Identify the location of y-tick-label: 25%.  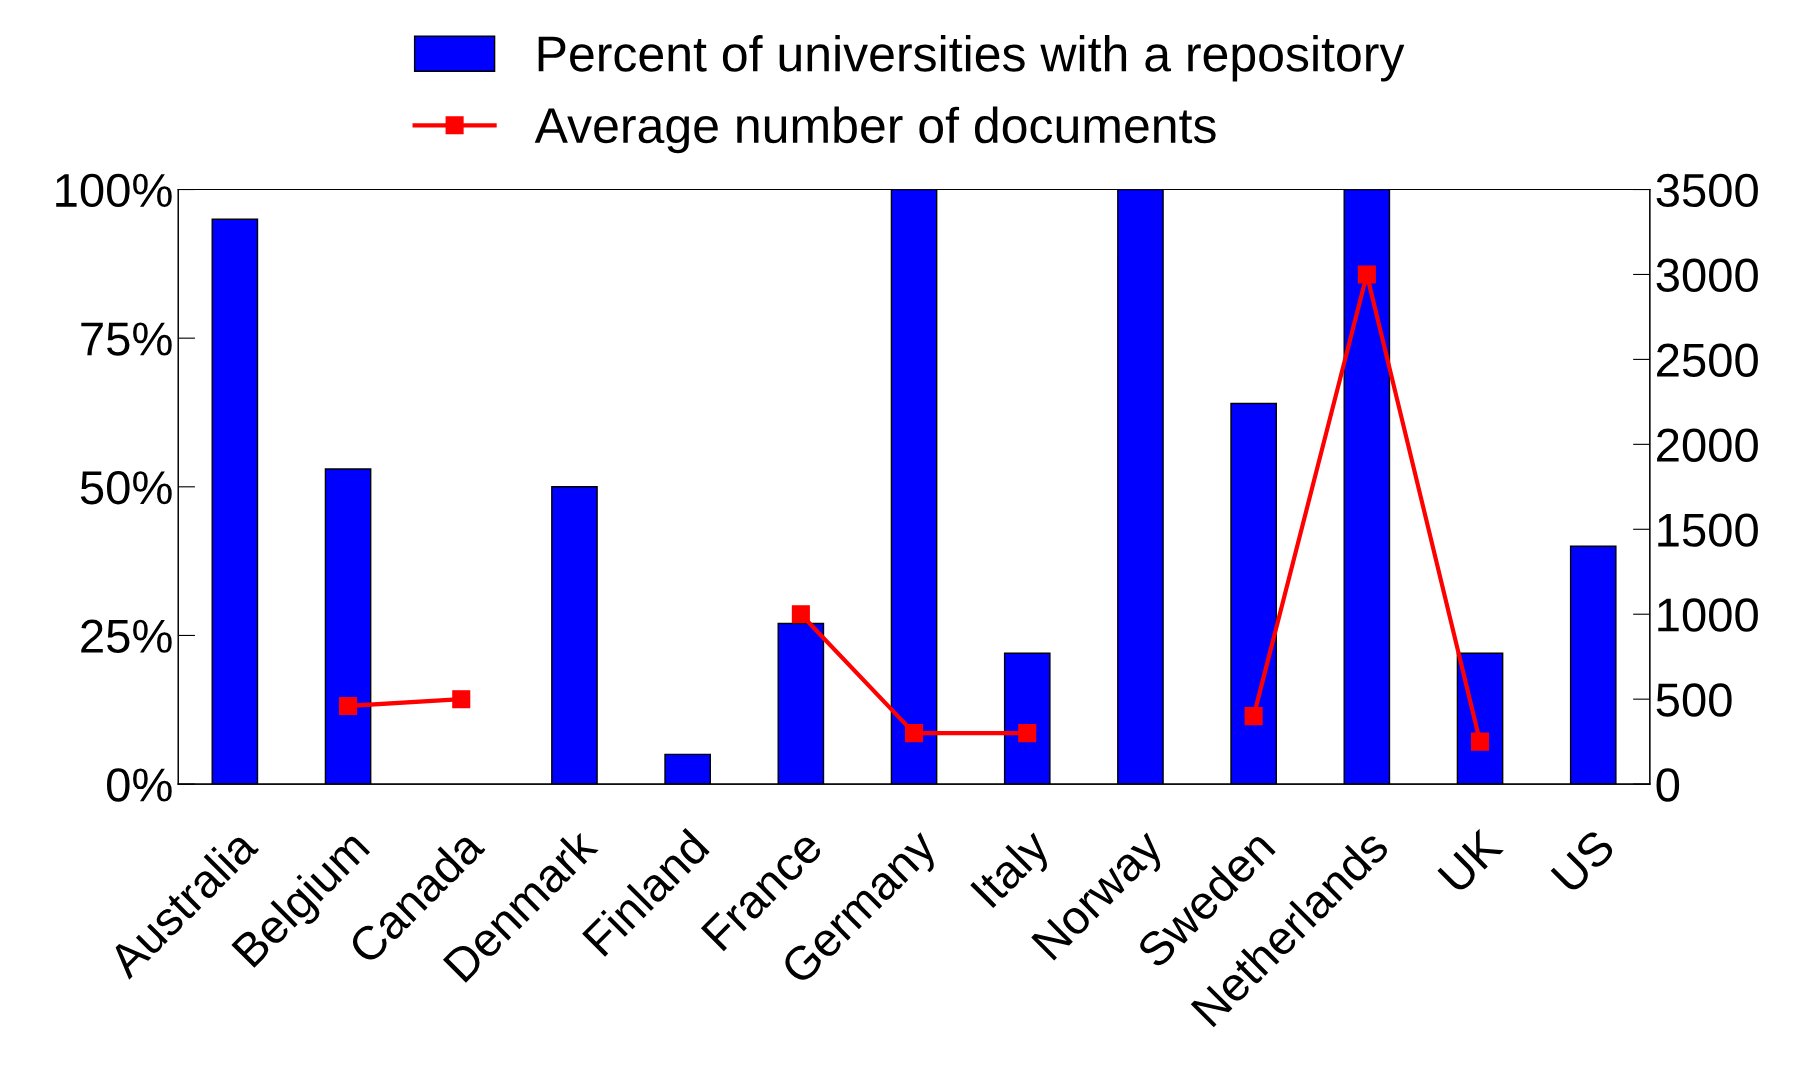
(126, 636).